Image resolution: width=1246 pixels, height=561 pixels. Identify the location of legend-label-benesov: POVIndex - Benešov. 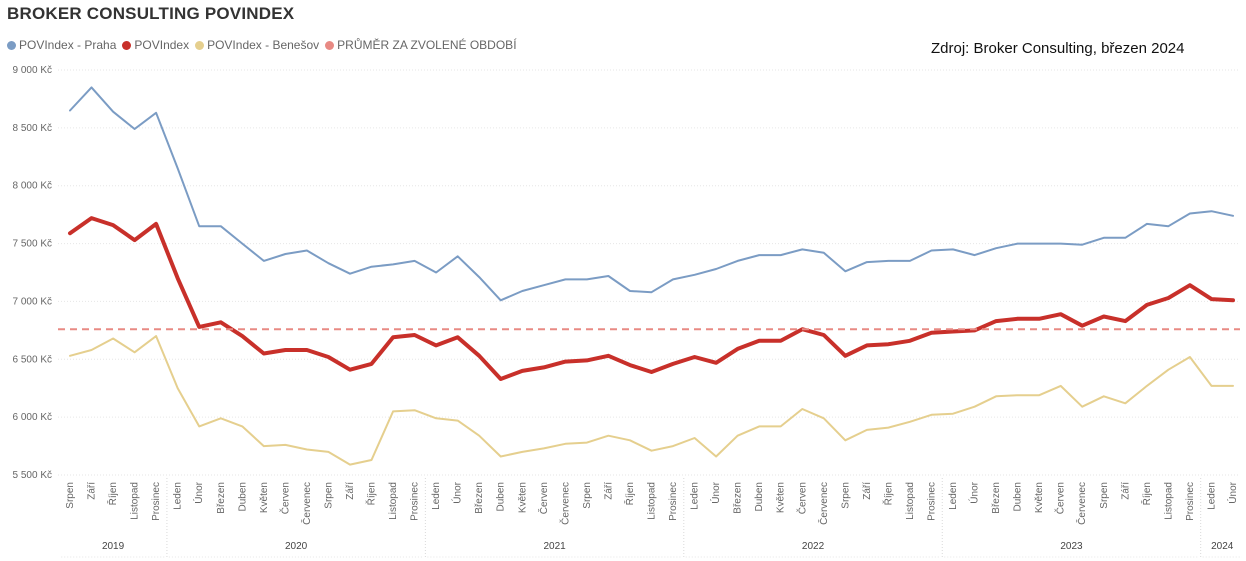
(263, 45).